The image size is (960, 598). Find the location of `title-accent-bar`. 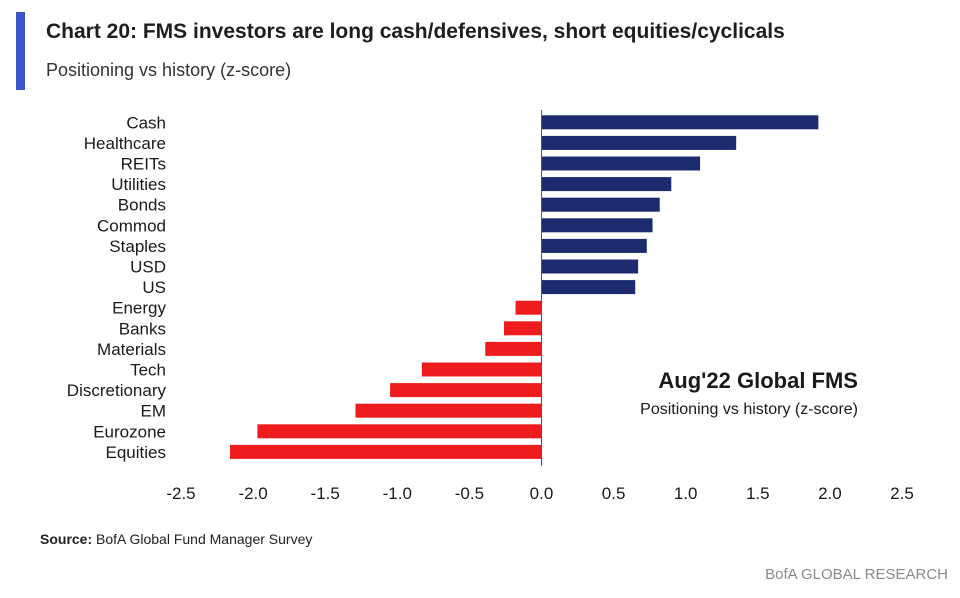

title-accent-bar is located at coordinates (20, 51).